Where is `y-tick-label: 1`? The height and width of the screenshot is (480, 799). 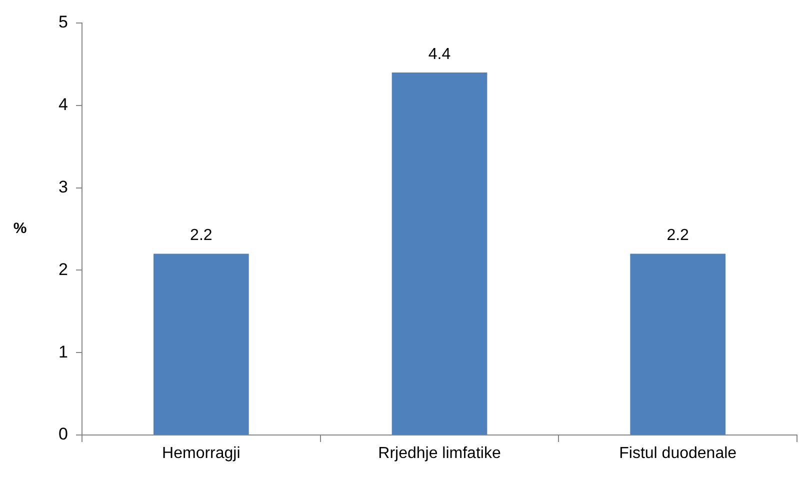 y-tick-label: 1 is located at coordinates (63, 352).